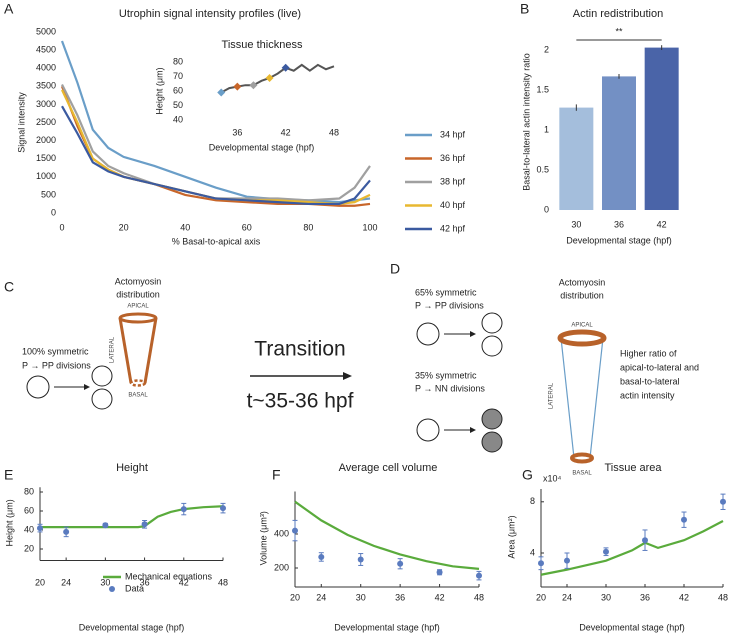 Image resolution: width=729 pixels, height=640 pixels. Describe the element at coordinates (262, 45) in the screenshot. I see `chart-title: Tissue thickness` at that location.